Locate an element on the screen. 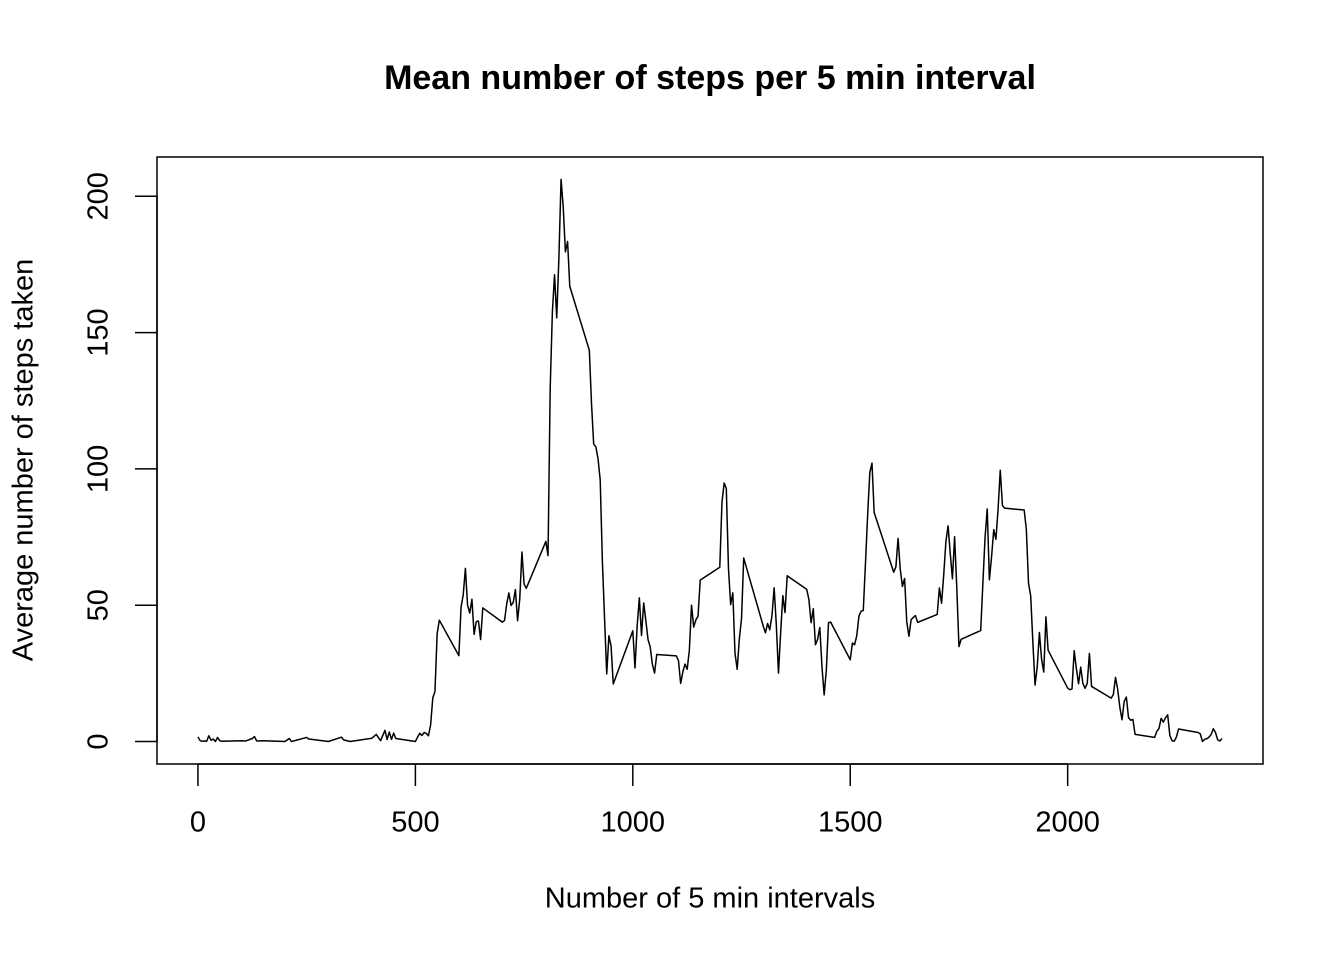 The height and width of the screenshot is (960, 1344). y-tick-label: 50 is located at coordinates (99, 605).